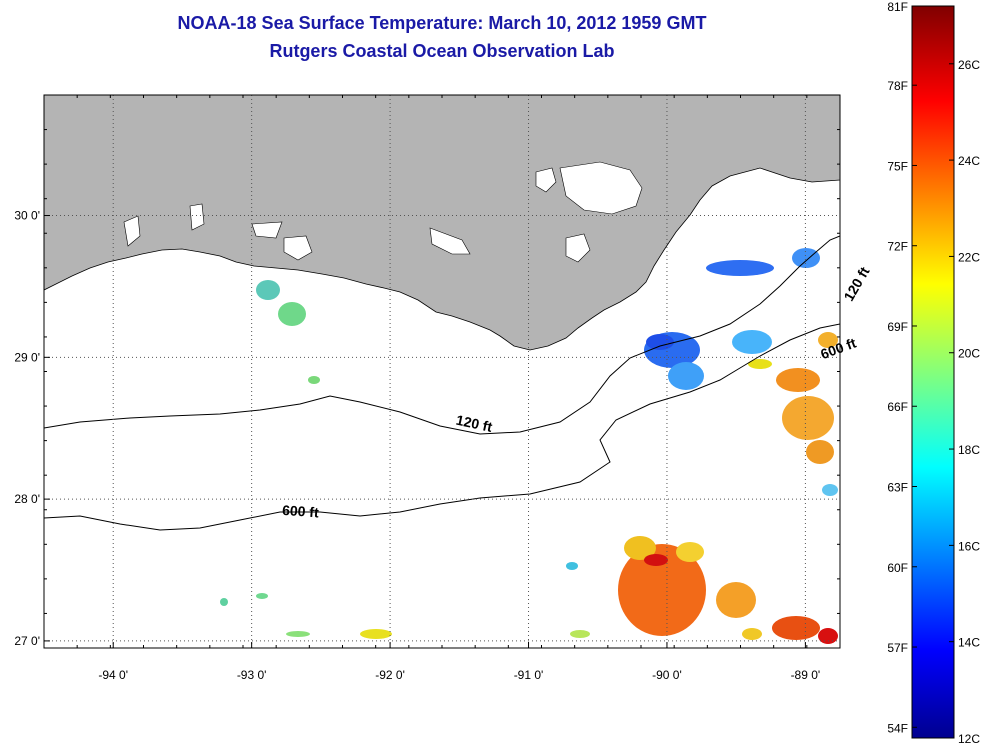 This screenshot has width=992, height=754. What do you see at coordinates (667, 675) in the screenshot?
I see `longitude-label: -90 0'` at bounding box center [667, 675].